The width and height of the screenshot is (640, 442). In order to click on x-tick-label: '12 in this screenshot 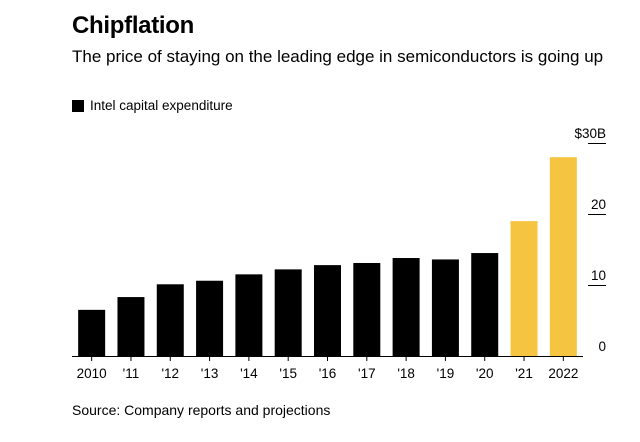, I will do `click(170, 373)`.